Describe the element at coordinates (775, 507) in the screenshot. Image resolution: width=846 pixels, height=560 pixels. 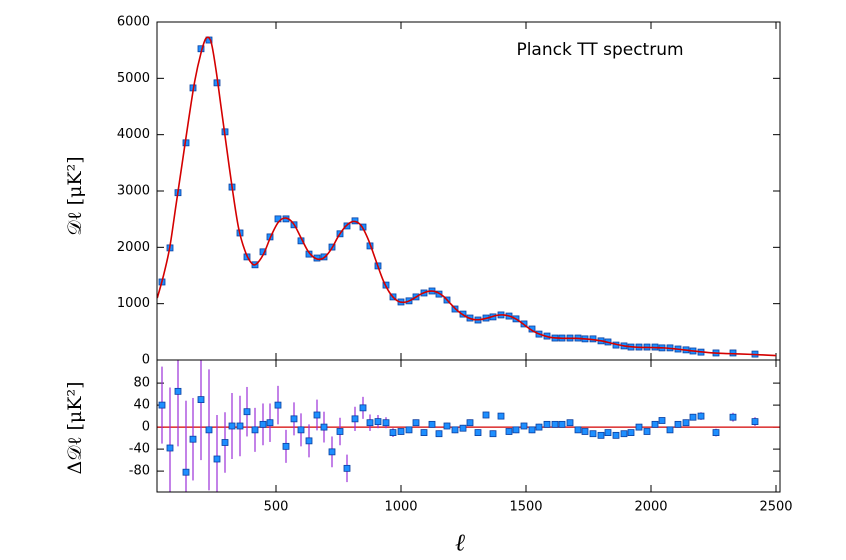
I see `x-tick-label: 2500` at that location.